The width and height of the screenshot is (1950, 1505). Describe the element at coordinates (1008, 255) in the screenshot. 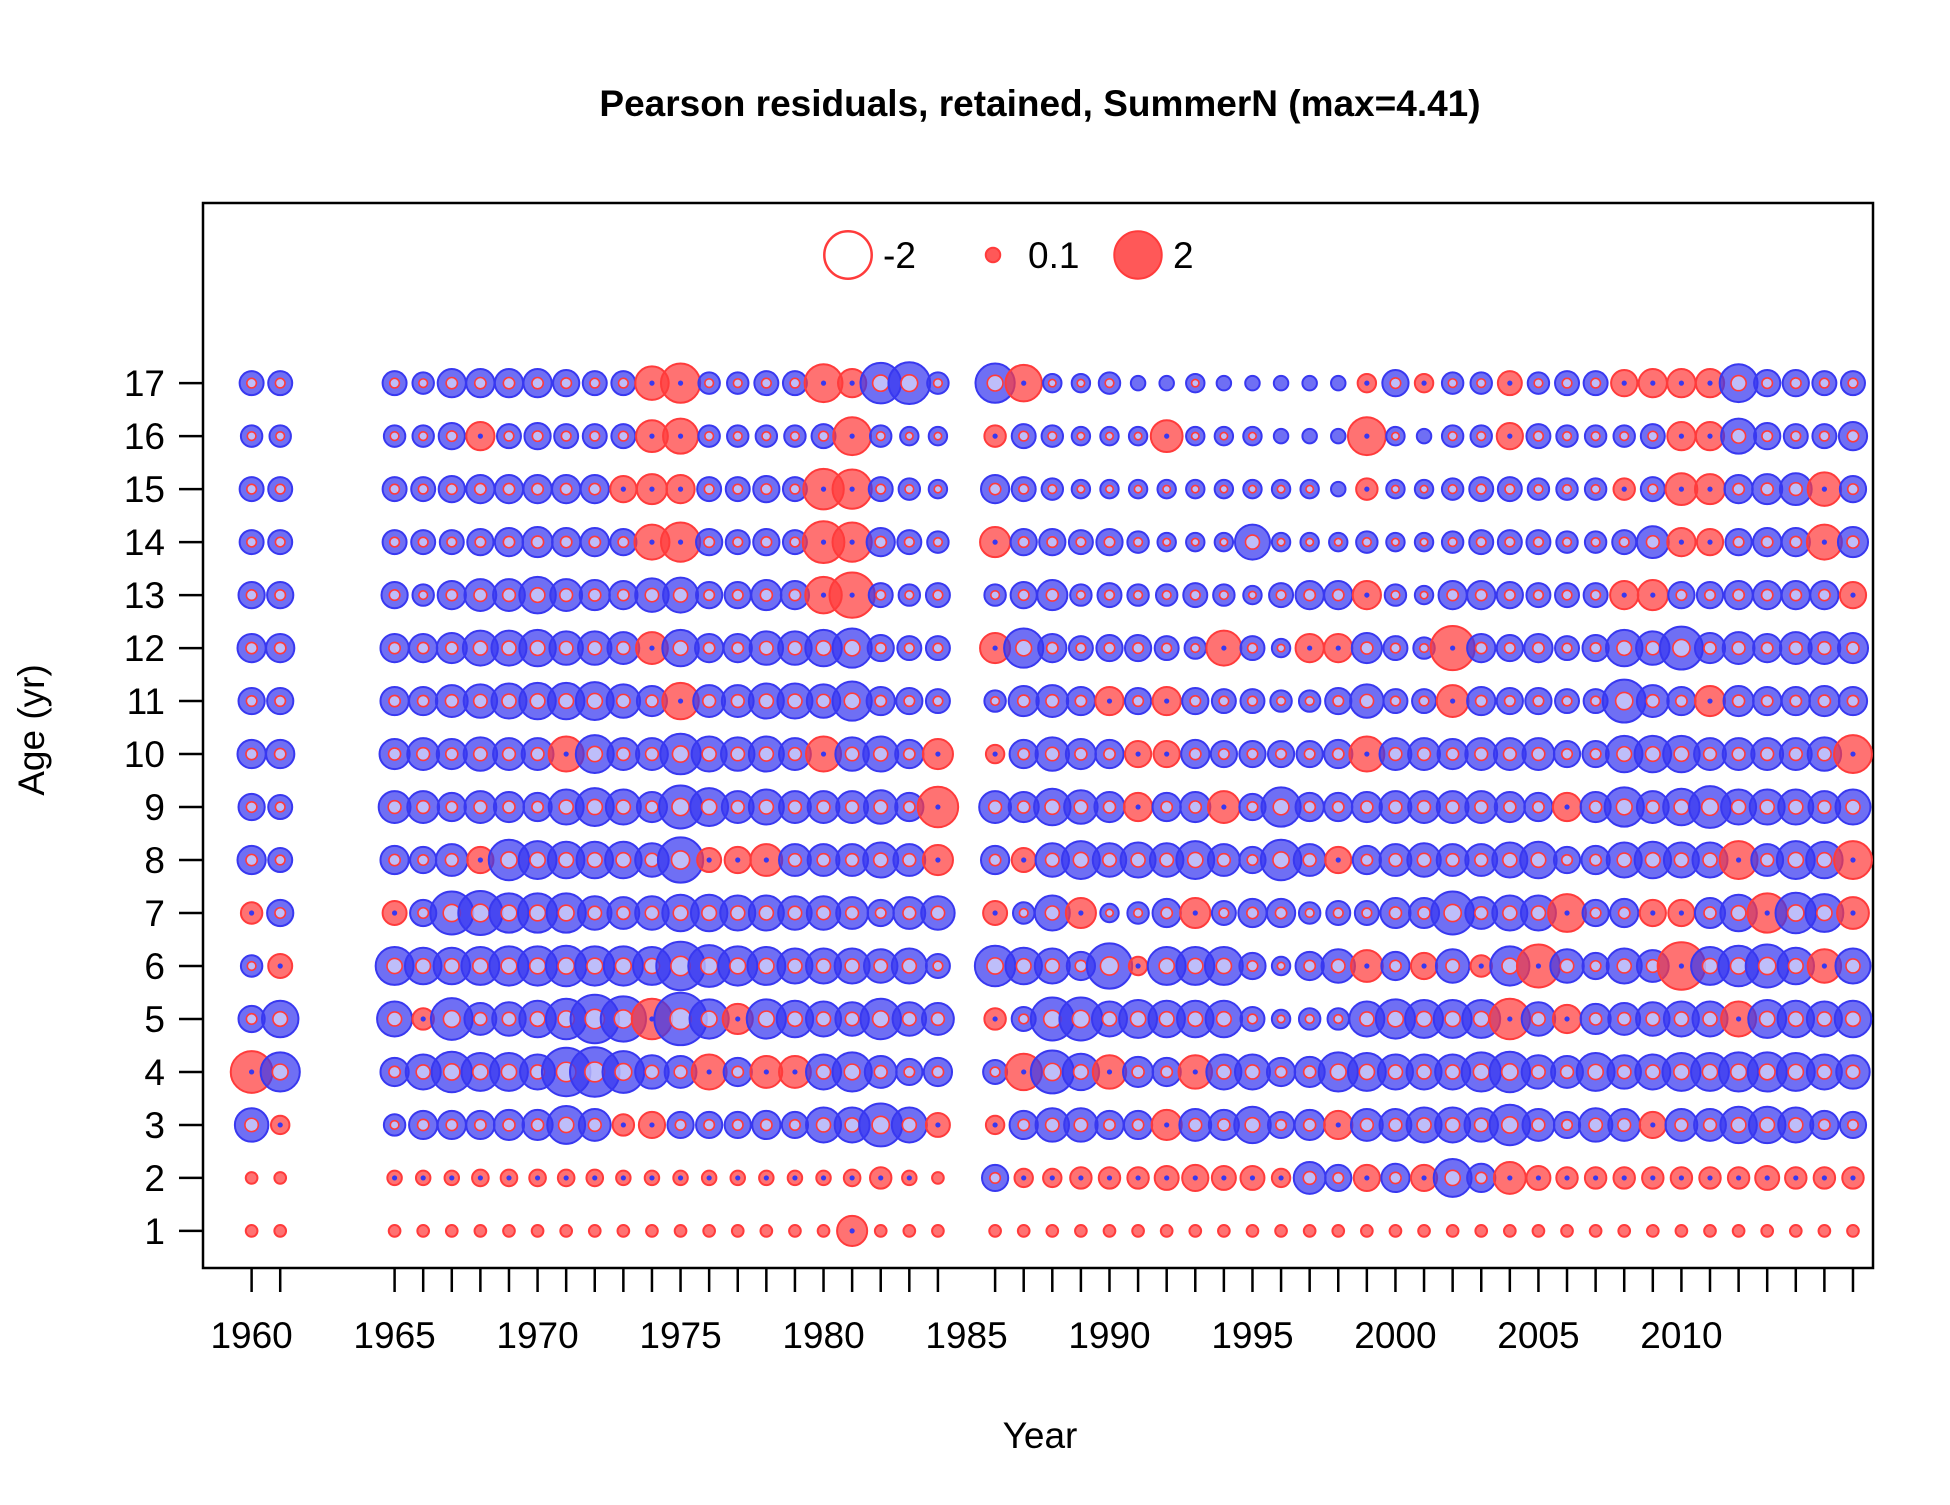

I see `legend: -2 0.1 2` at that location.